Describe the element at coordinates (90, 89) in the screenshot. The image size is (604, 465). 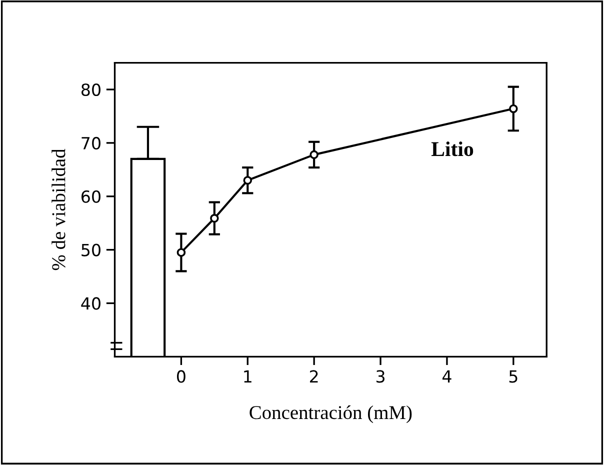
I see `y-tick-label: 80` at that location.